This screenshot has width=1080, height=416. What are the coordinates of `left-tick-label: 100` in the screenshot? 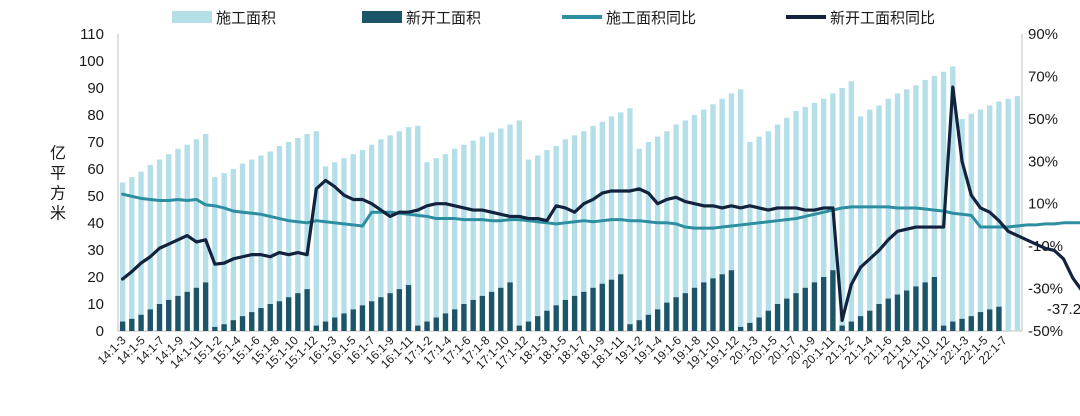 It's located at (91, 61).